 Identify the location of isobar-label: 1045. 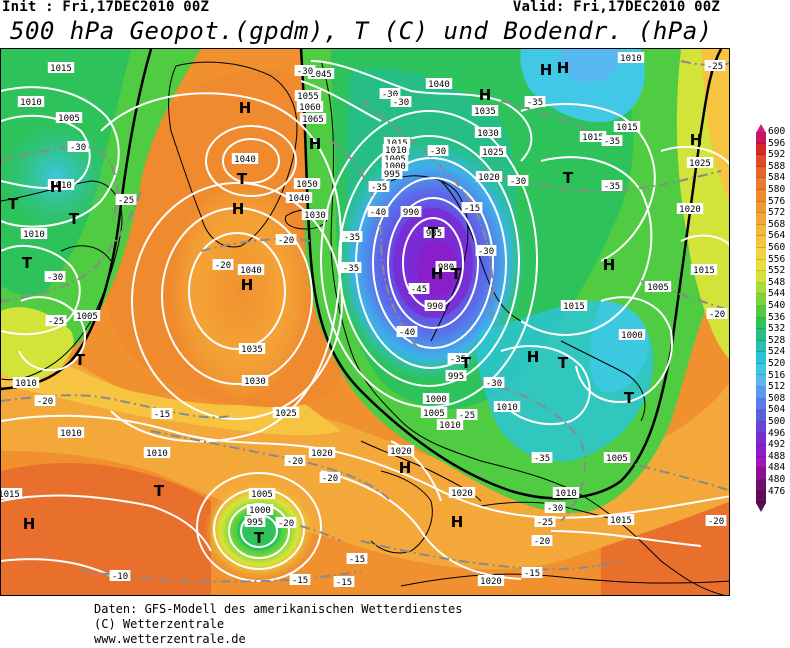
(321, 75).